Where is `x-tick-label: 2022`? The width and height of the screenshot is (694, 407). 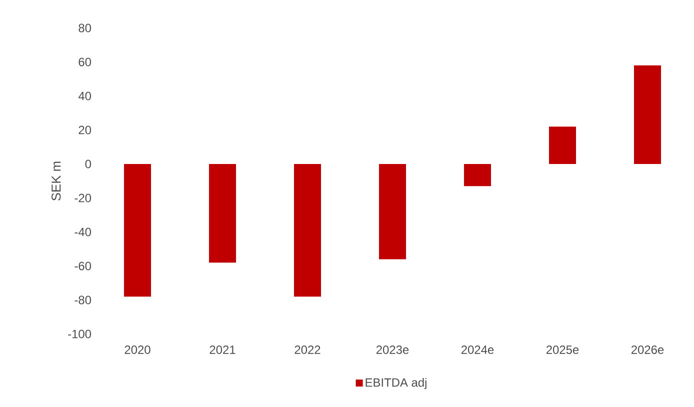 x-tick-label: 2022 is located at coordinates (307, 350).